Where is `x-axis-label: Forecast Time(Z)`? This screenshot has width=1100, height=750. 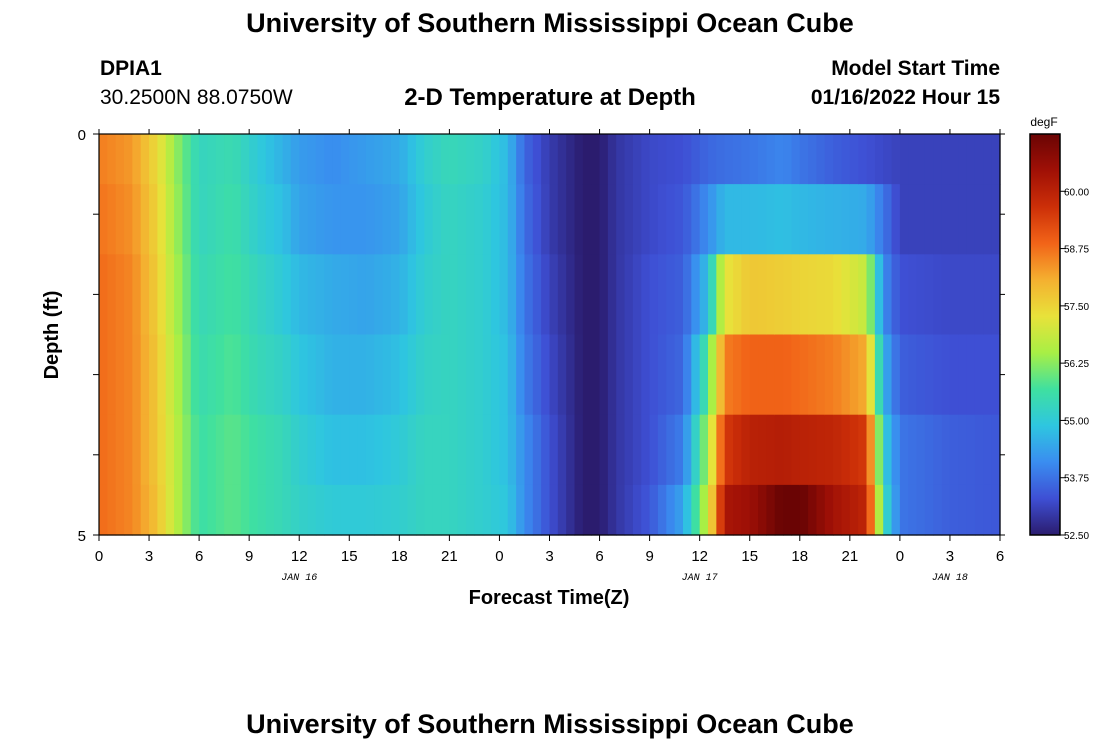 x-axis-label: Forecast Time(Z) is located at coordinates (549, 598).